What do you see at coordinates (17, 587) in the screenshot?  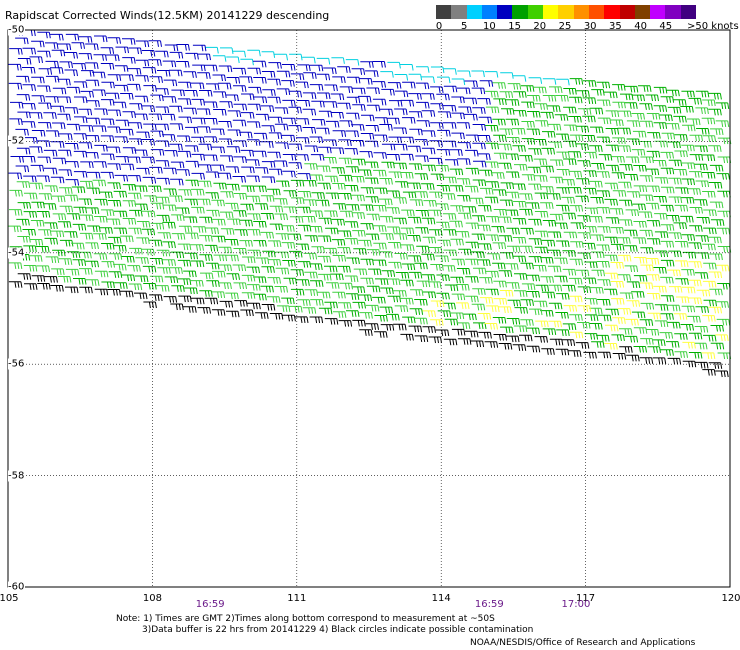 I see `latitude-tick-label: -60` at bounding box center [17, 587].